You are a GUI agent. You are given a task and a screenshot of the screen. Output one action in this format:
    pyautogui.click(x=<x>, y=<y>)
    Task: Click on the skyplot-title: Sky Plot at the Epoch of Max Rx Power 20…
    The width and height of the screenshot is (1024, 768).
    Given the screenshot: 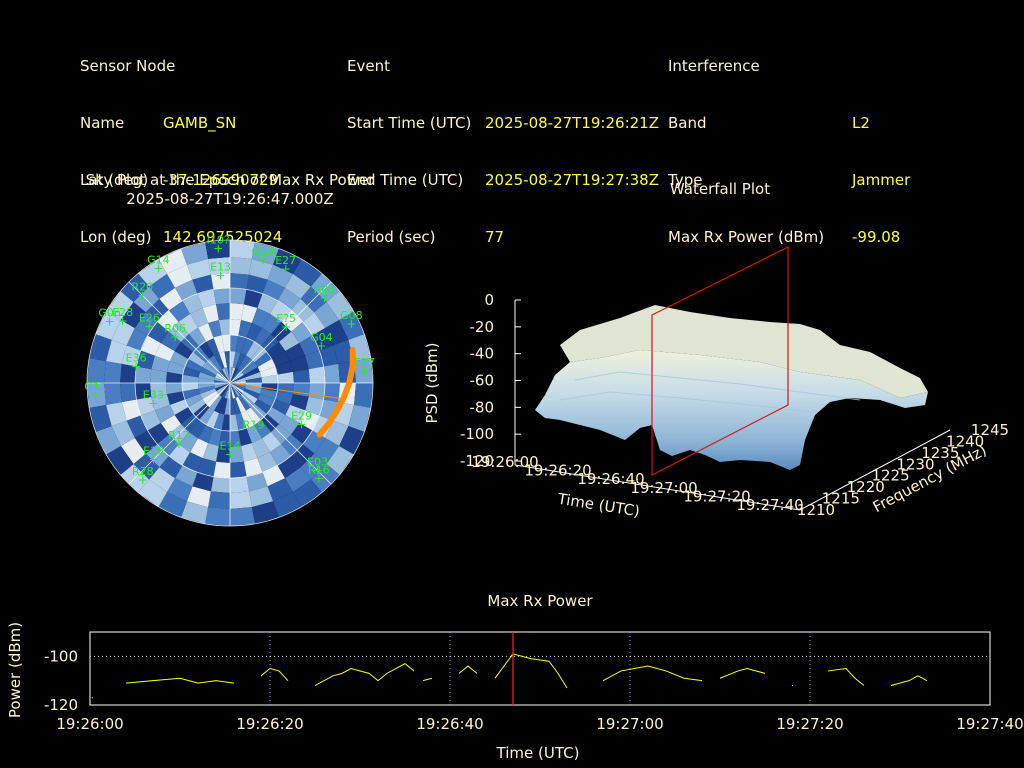 What is the action you would take?
    pyautogui.click(x=230, y=190)
    